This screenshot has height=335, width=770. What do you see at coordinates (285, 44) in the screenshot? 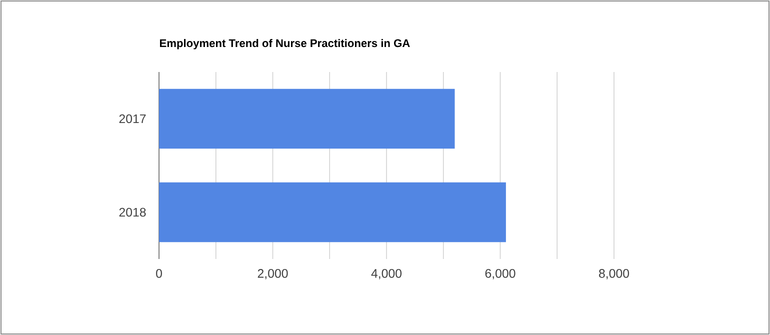
I see `chart-title: Employment Trend of Nurse Practitioners in GA` at bounding box center [285, 44].